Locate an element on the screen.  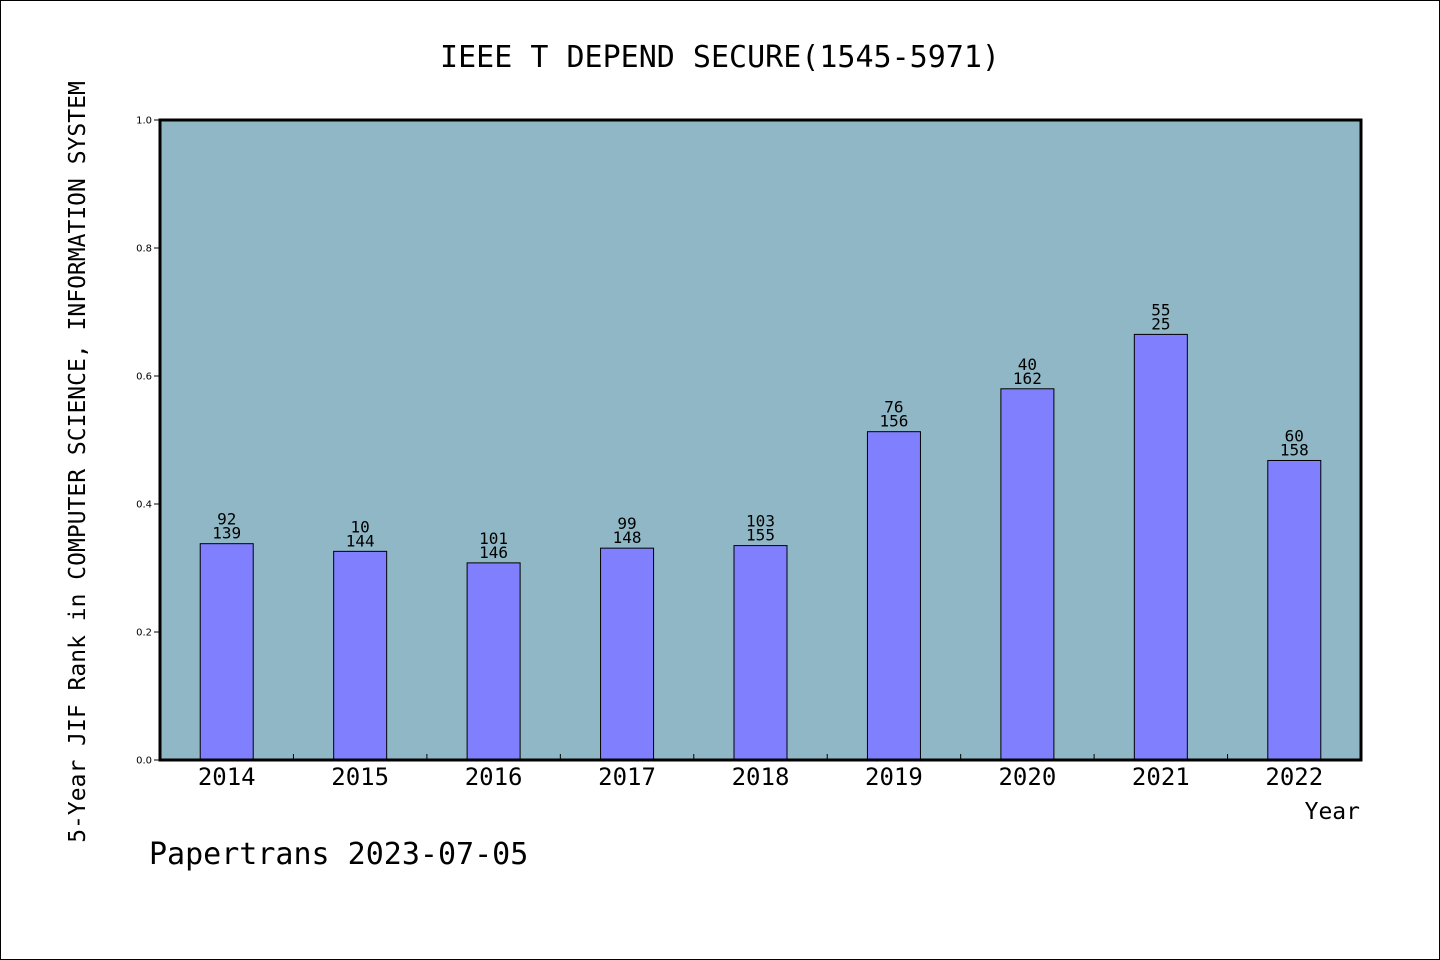
y-tick-label: 0.2 is located at coordinates (144, 633).